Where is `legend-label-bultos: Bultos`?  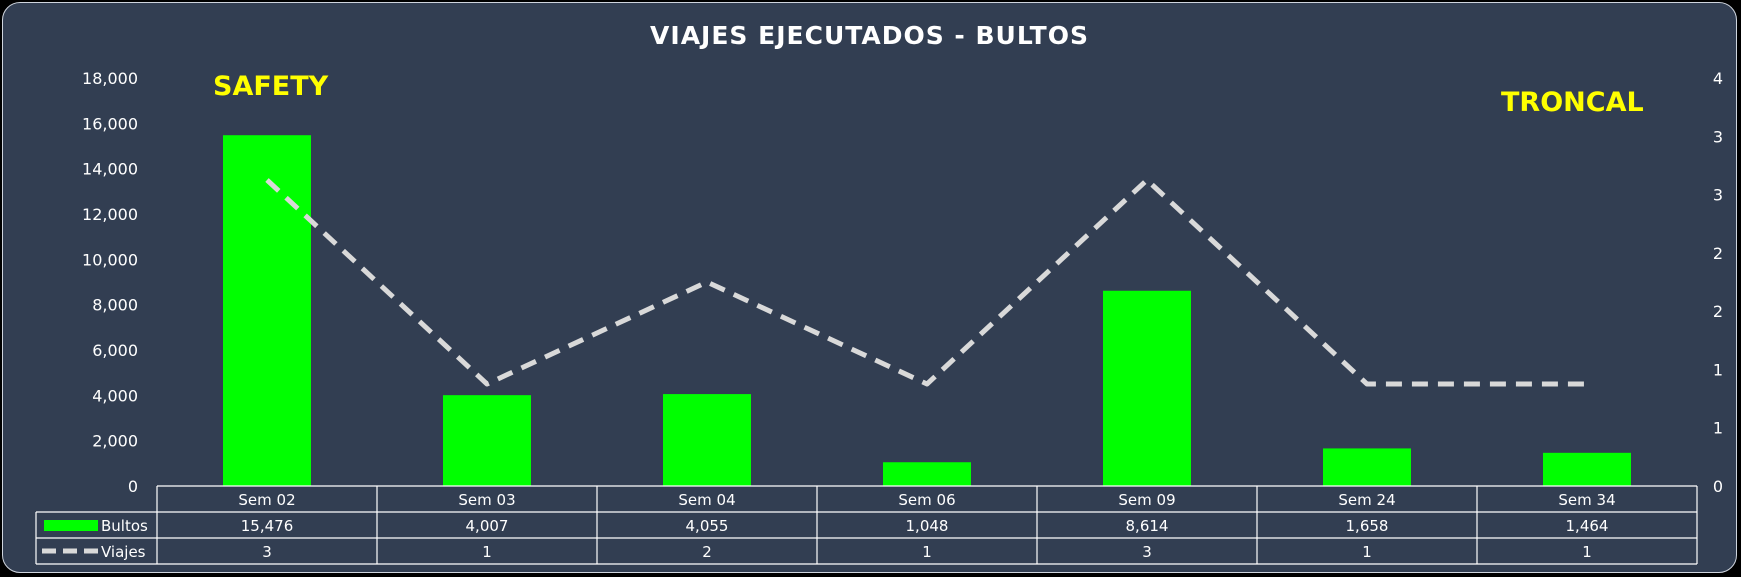 legend-label-bultos: Bultos is located at coordinates (124, 526).